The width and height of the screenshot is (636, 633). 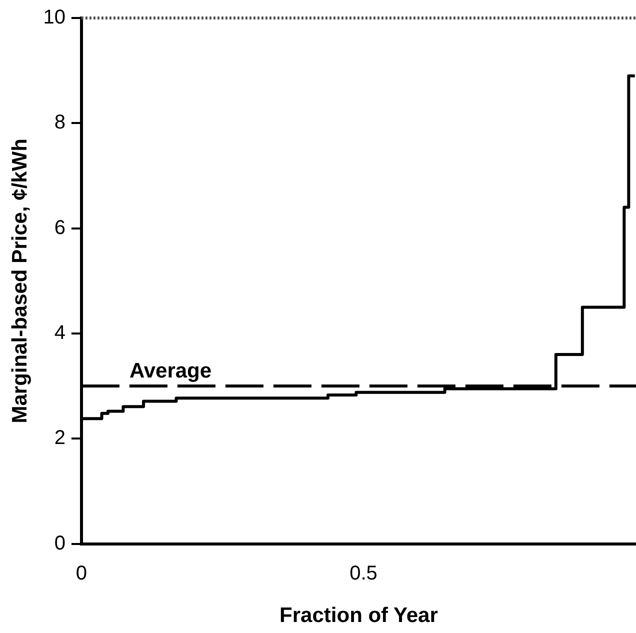 I want to click on ref-line-label: Average, so click(x=170, y=370).